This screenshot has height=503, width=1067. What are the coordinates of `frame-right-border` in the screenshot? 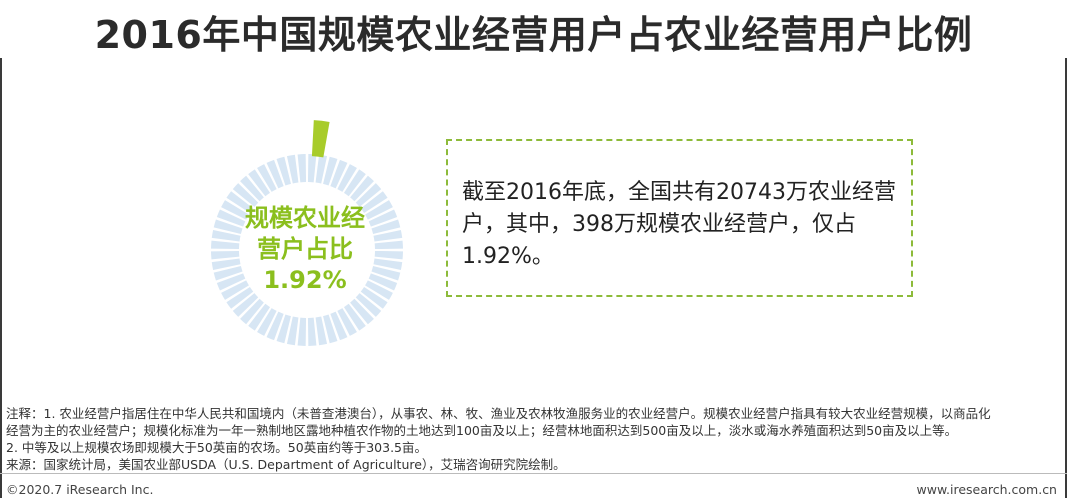 It's located at (1066, 278).